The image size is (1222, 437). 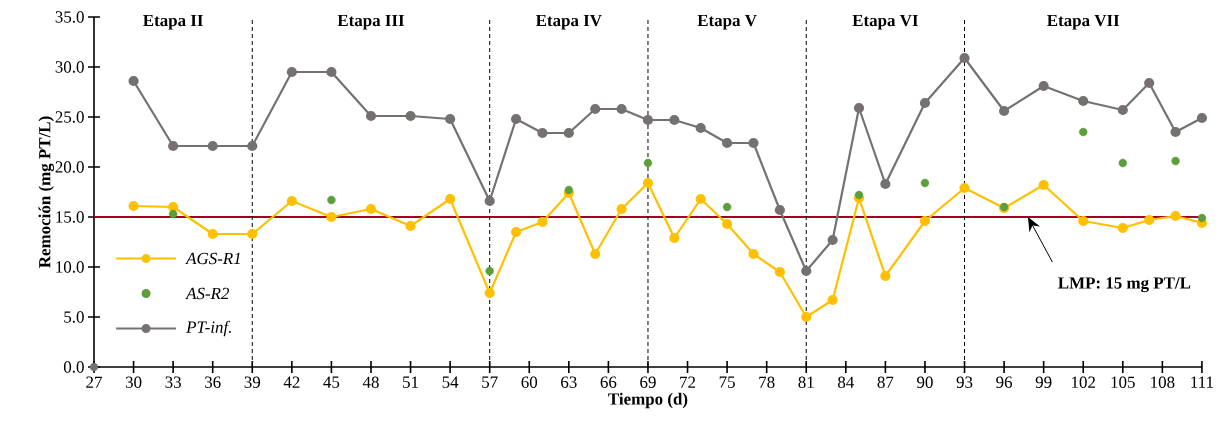 What do you see at coordinates (69, 67) in the screenshot?
I see `y-tick-label: 30.0` at bounding box center [69, 67].